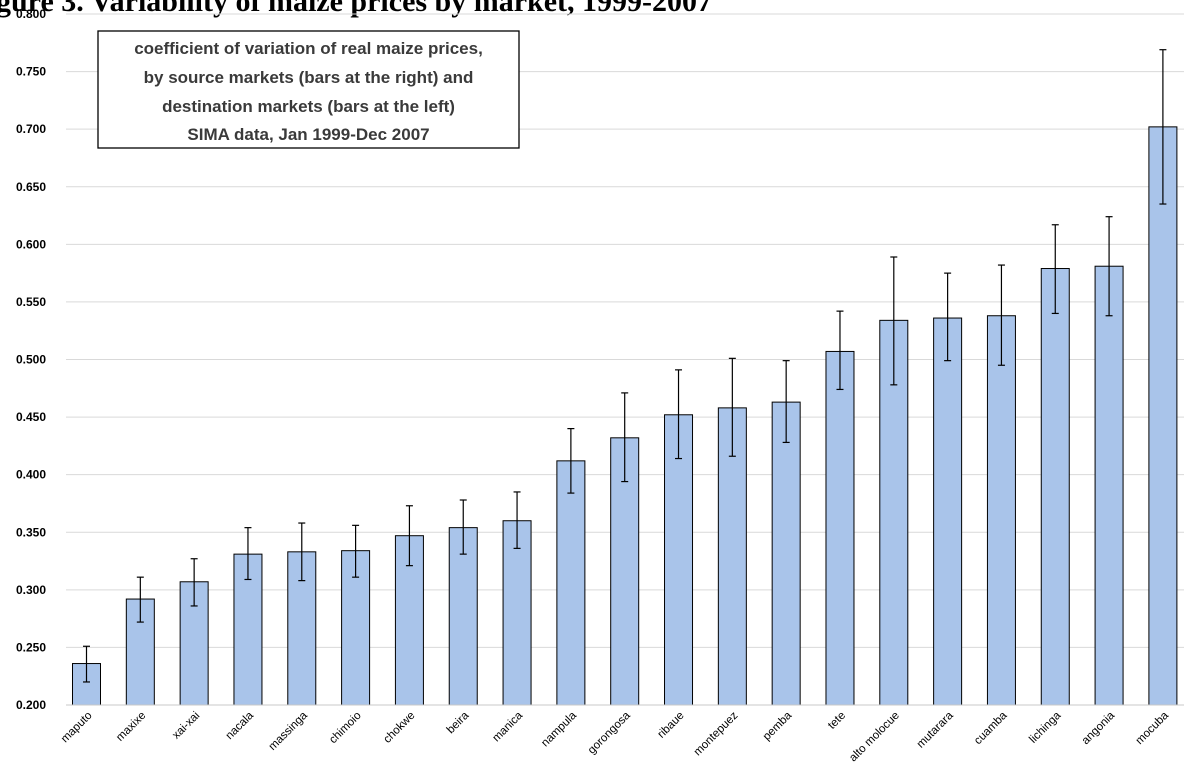  Describe the element at coordinates (840, 528) in the screenshot. I see `bar-tete` at that location.